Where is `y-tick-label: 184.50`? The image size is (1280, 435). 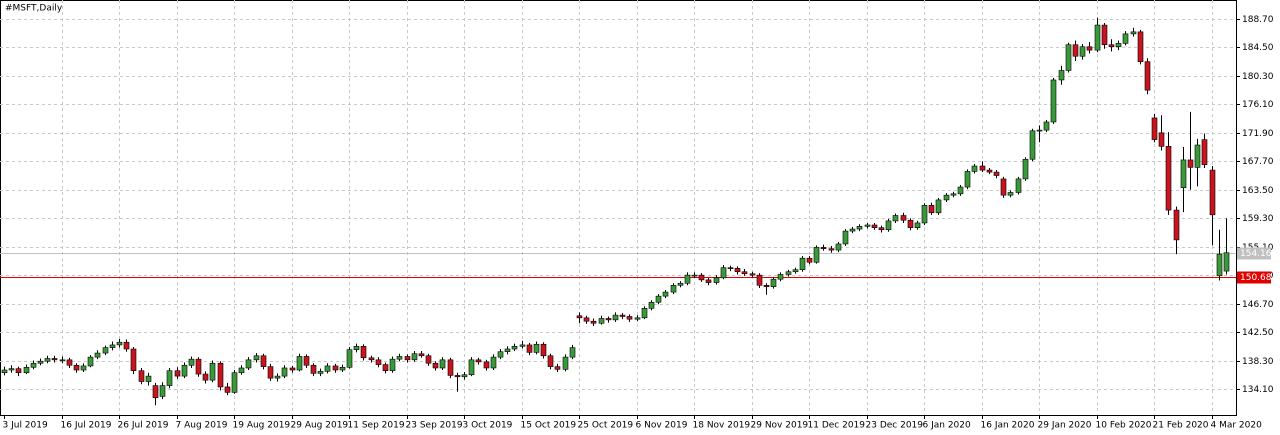 y-tick-label: 184.50 is located at coordinates (1258, 48).